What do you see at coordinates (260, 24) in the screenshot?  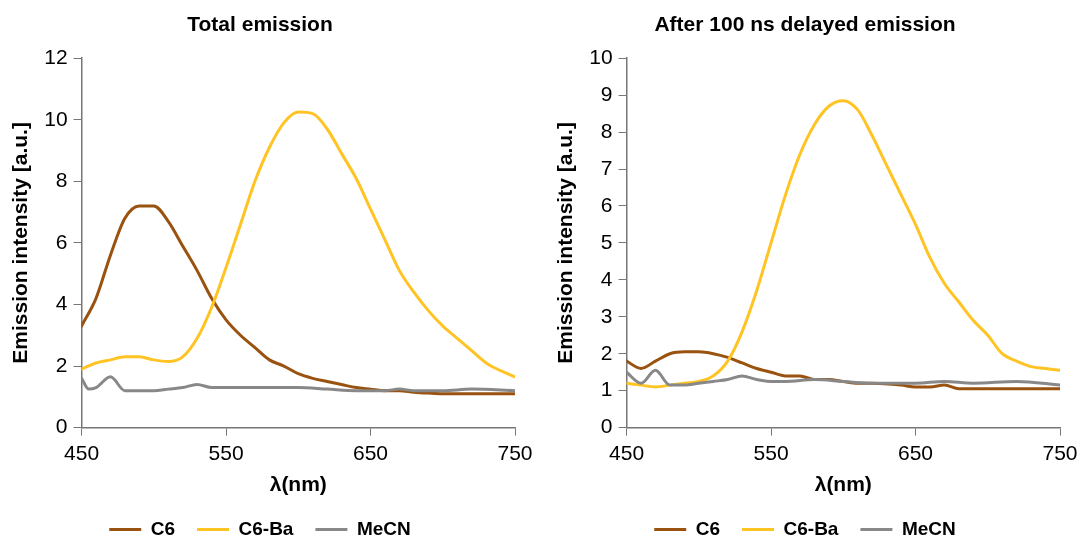 I see `chart-title: Total emission` at bounding box center [260, 24].